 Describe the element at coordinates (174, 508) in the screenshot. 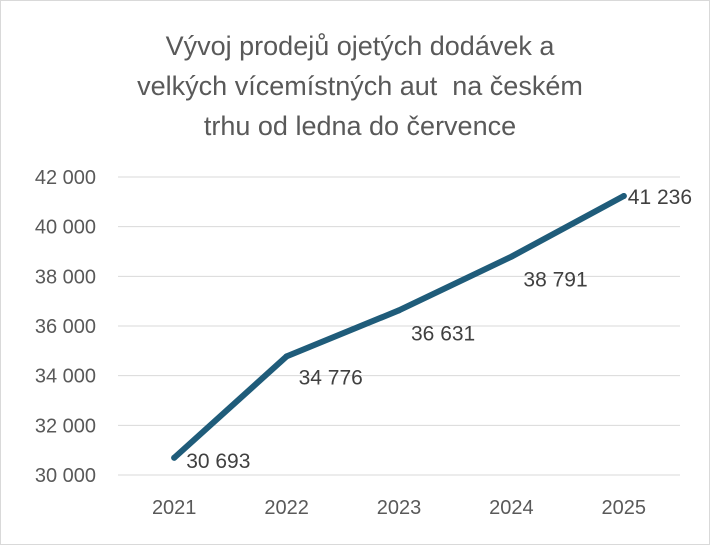

I see `x-tick-label: 2021` at that location.